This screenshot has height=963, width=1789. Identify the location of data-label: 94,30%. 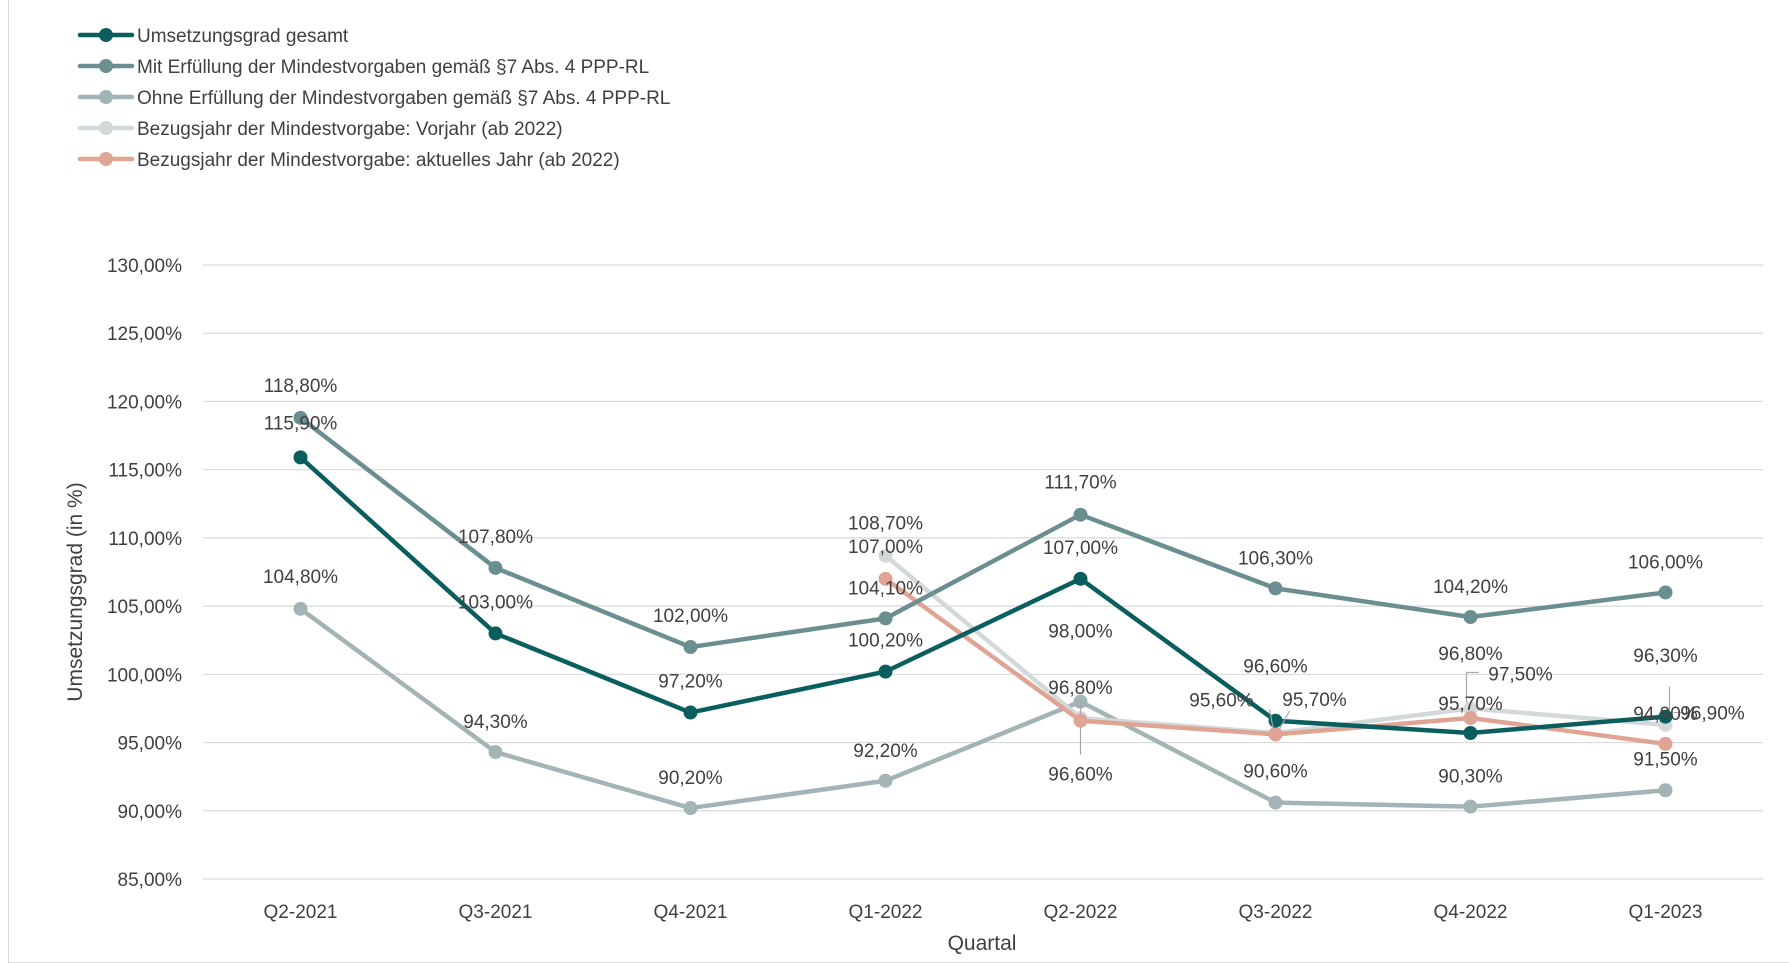
(495, 722).